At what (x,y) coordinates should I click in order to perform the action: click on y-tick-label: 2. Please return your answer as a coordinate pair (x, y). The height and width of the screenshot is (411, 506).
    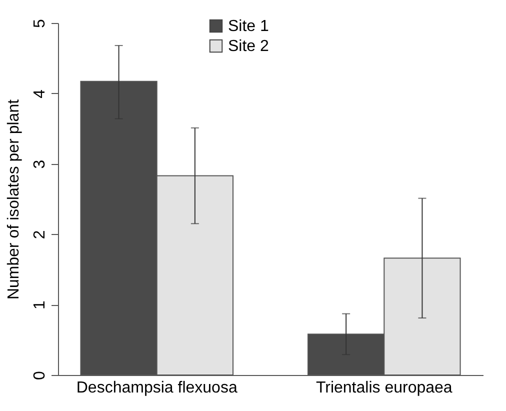
    Looking at the image, I should click on (40, 235).